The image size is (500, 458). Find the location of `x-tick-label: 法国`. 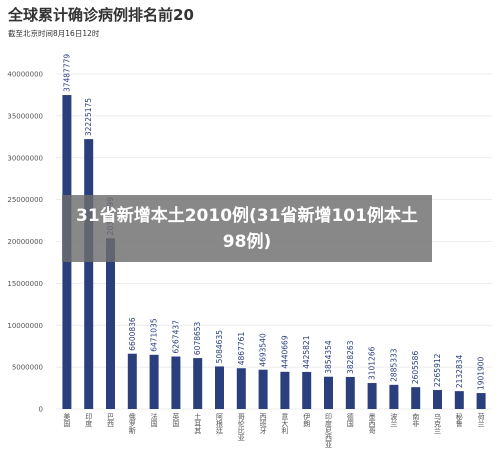

x-tick-label: 法国 is located at coordinates (154, 420).